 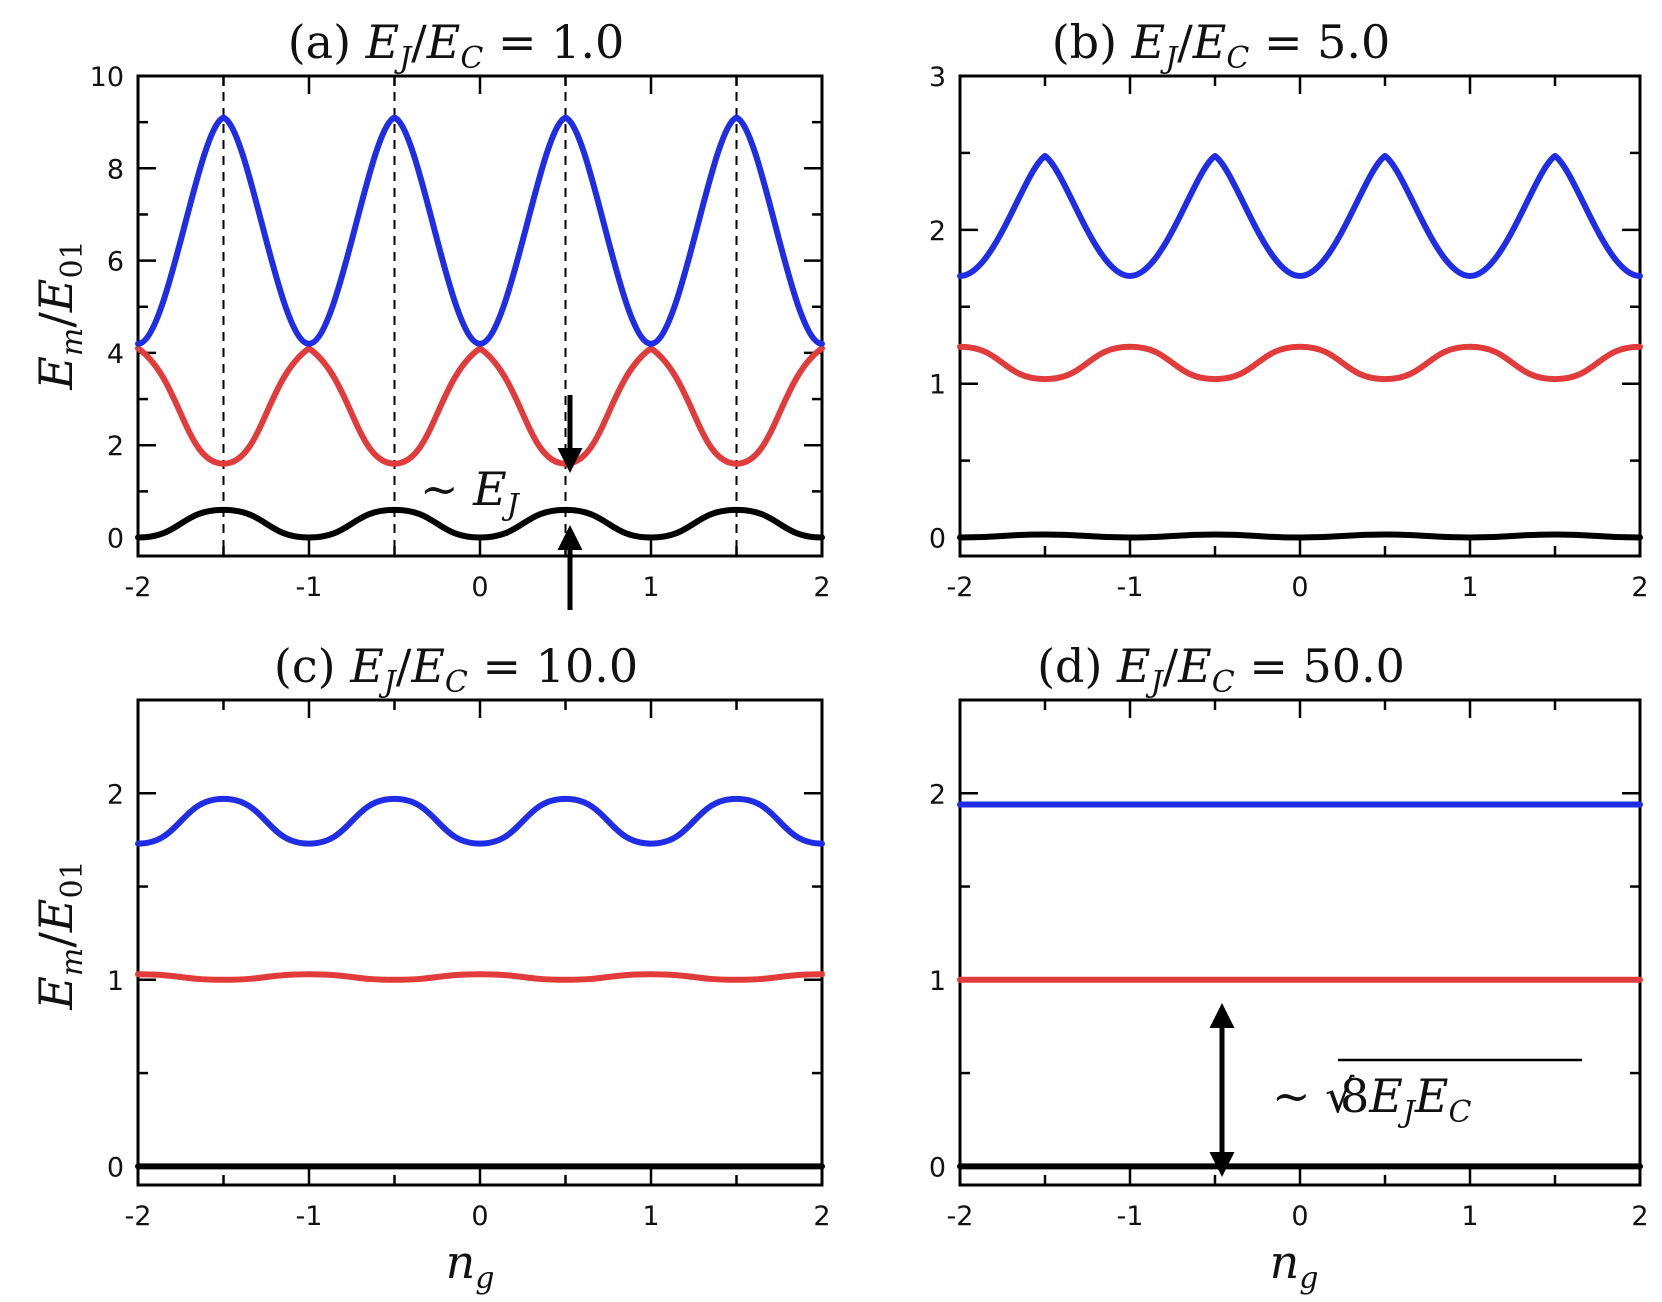 What do you see at coordinates (59, 315) in the screenshot?
I see `panel-a-ylabel: Em/E01` at bounding box center [59, 315].